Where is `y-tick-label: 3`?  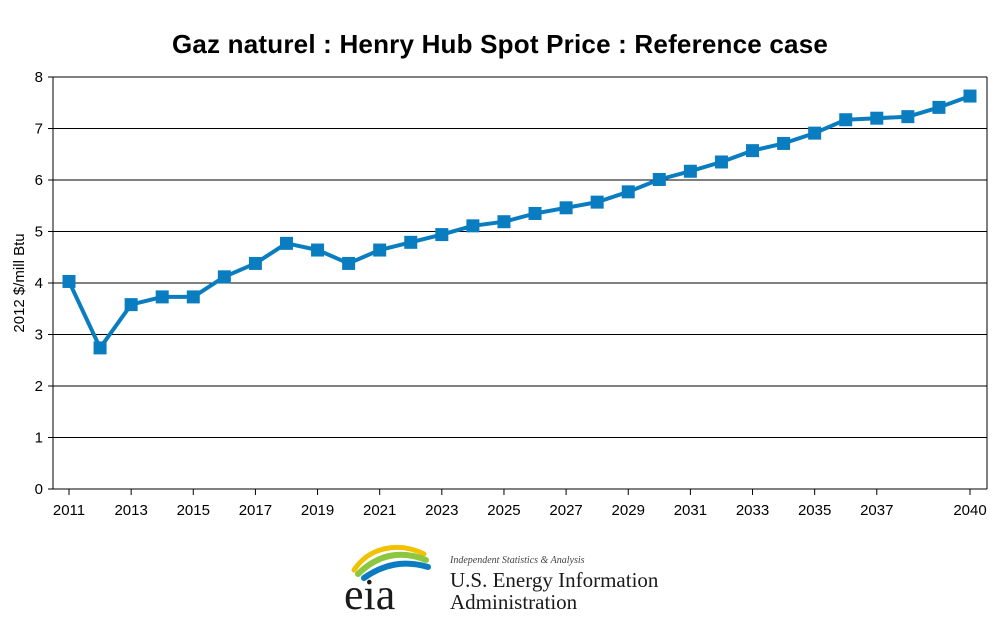
y-tick-label: 3 is located at coordinates (39, 335).